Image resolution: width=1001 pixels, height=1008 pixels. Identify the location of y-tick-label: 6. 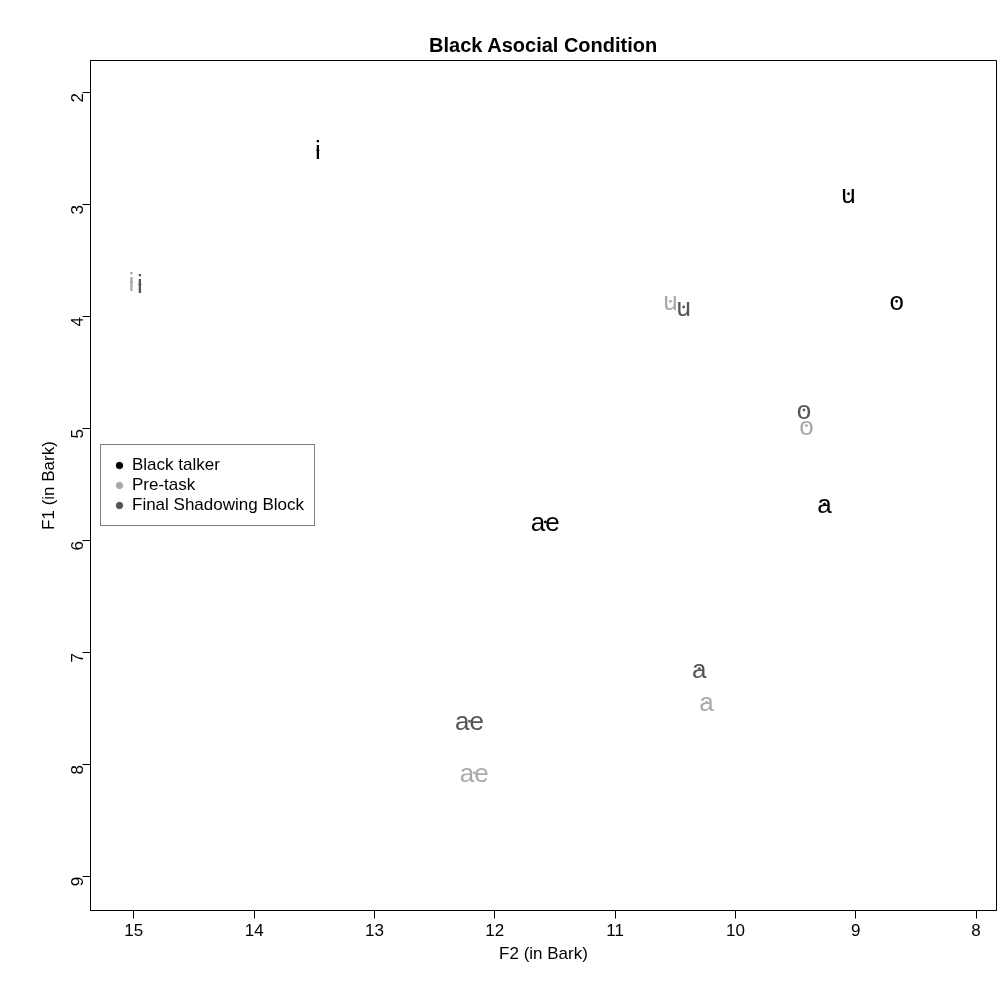
(78, 545).